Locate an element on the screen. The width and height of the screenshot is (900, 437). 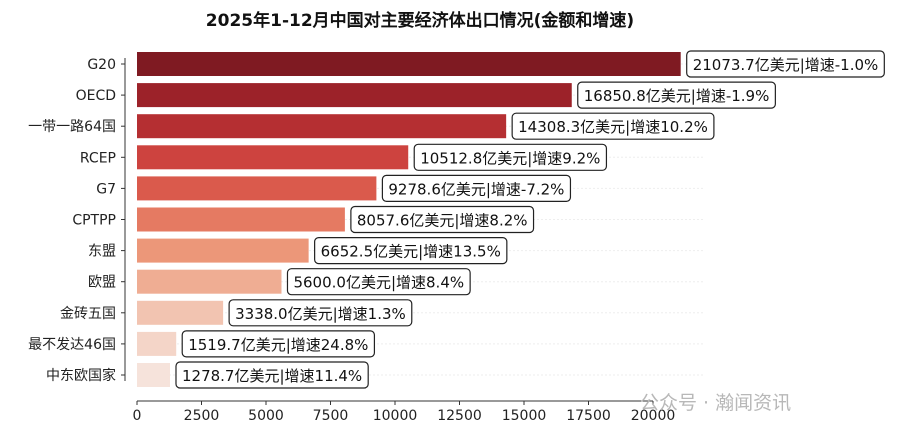
y-tick-label: 中东欧国家 is located at coordinates (81, 375).